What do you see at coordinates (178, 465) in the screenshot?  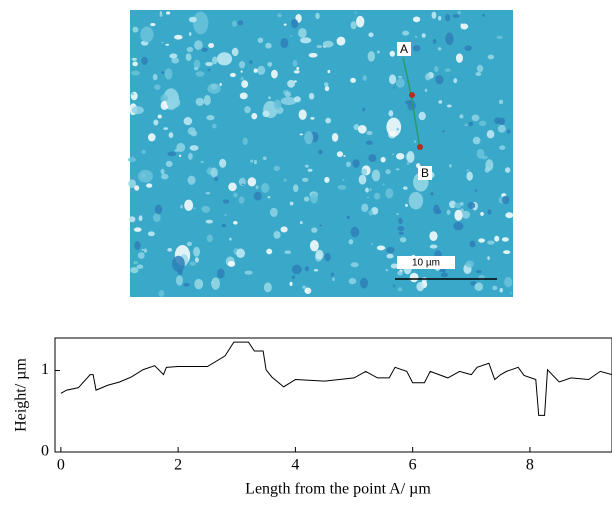 I see `x-tick-label: 2` at bounding box center [178, 465].